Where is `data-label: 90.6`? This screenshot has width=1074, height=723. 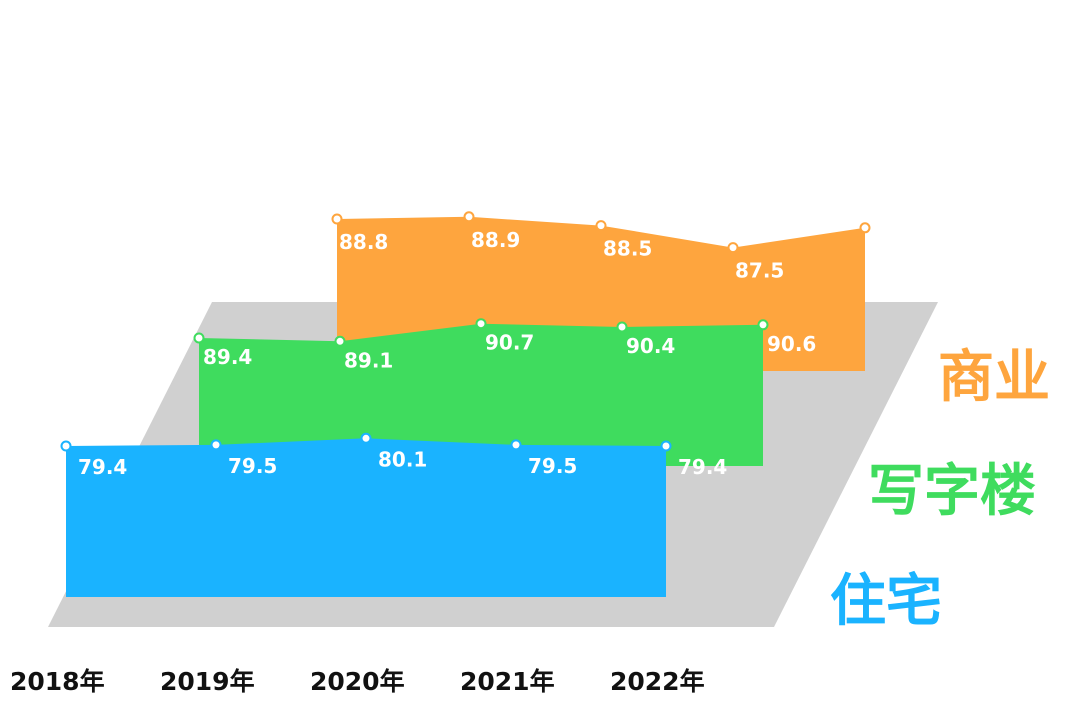
data-label: 90.6 is located at coordinates (791, 344).